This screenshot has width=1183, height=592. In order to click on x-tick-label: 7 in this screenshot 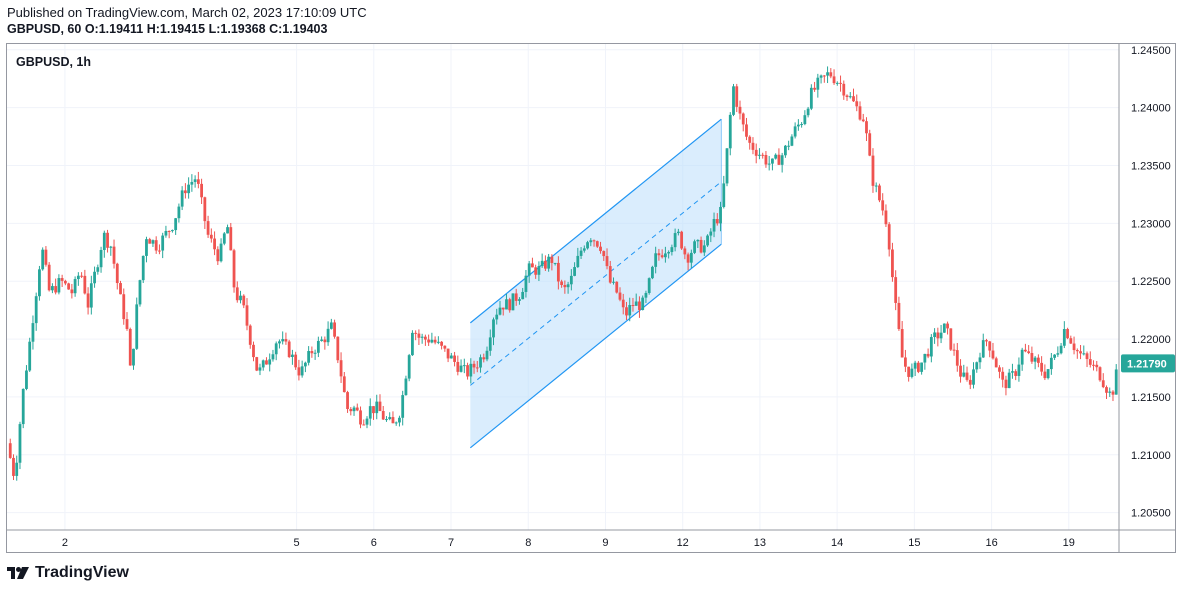, I will do `click(451, 543)`.